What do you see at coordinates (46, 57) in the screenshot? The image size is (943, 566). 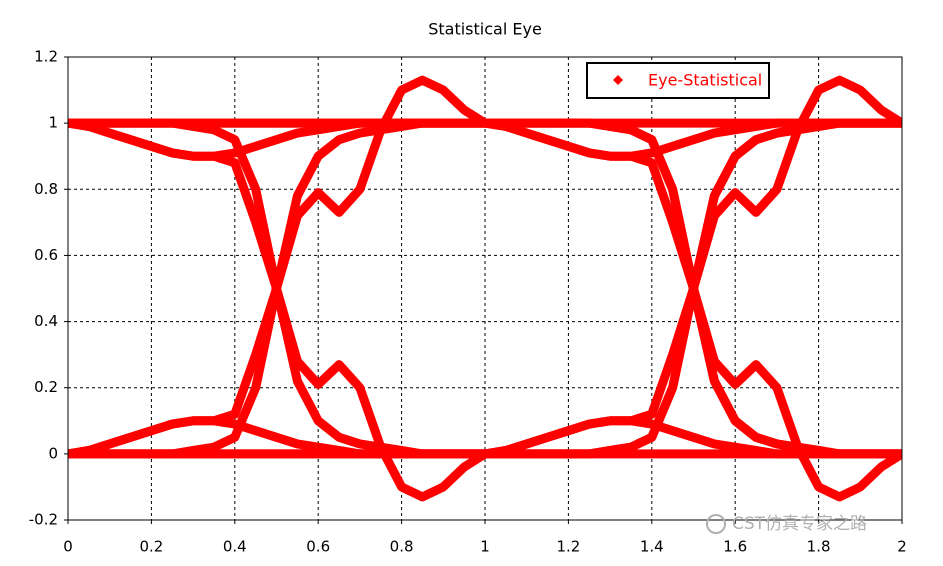 I see `y-tick-label: 1.2` at bounding box center [46, 57].